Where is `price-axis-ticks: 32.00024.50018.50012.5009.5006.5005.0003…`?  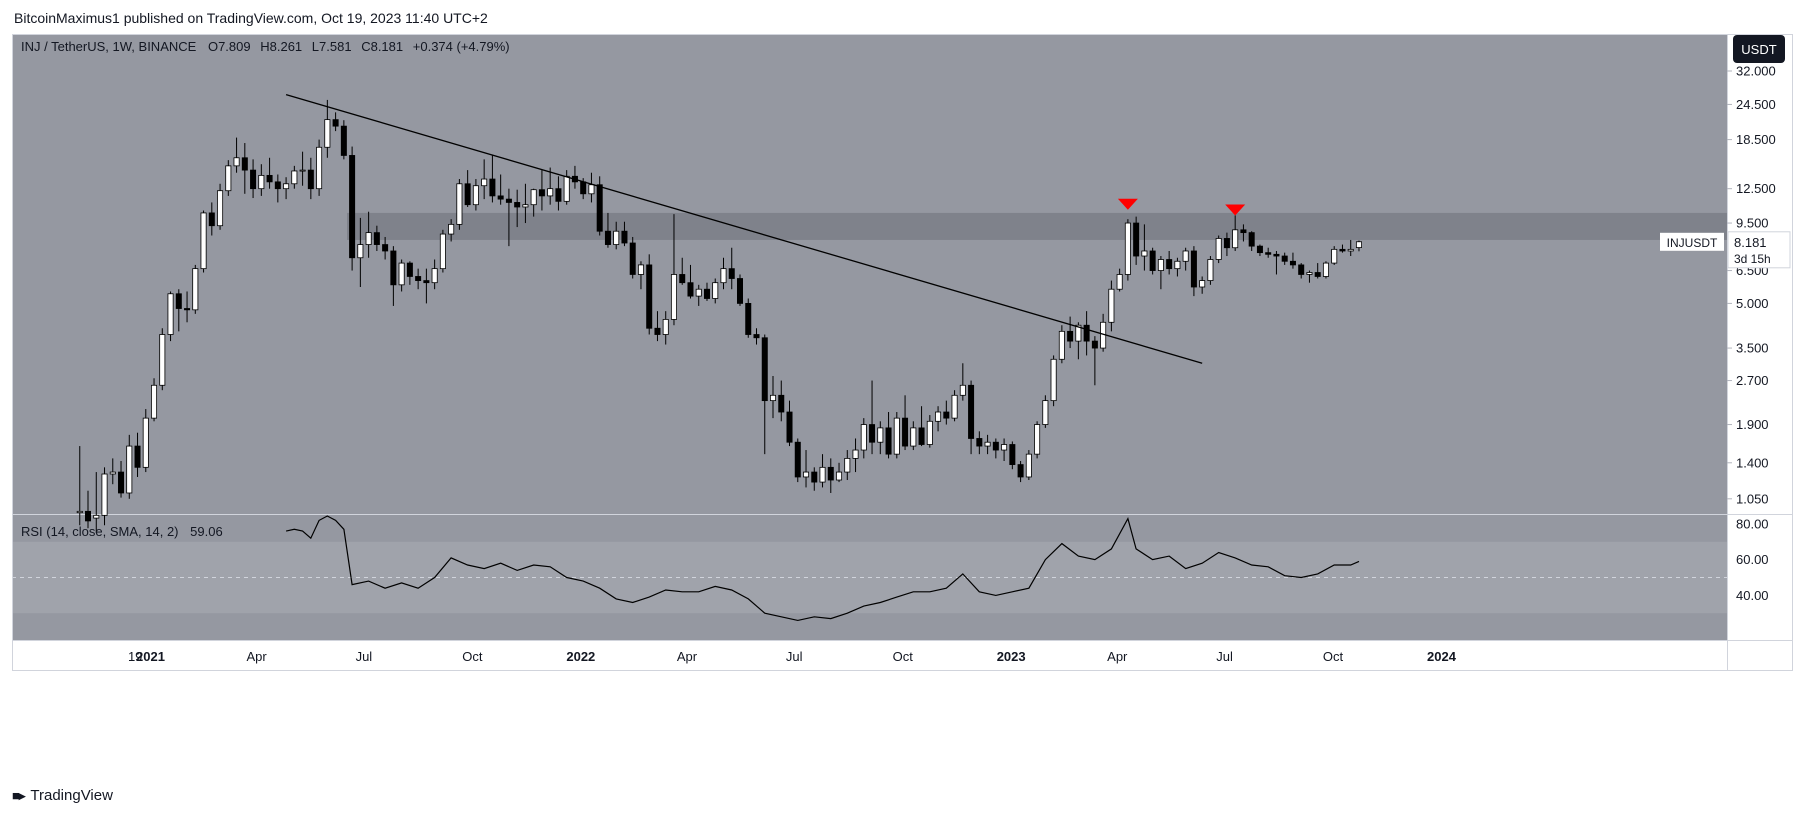 price-axis-ticks: 32.00024.50018.50012.5009.5006.5005.0003… is located at coordinates (1751, 284).